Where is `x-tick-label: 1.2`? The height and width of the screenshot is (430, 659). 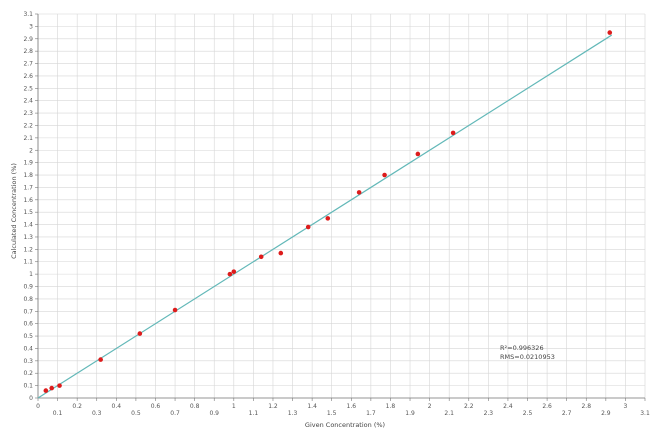 x-tick-label: 1.2 is located at coordinates (273, 406).